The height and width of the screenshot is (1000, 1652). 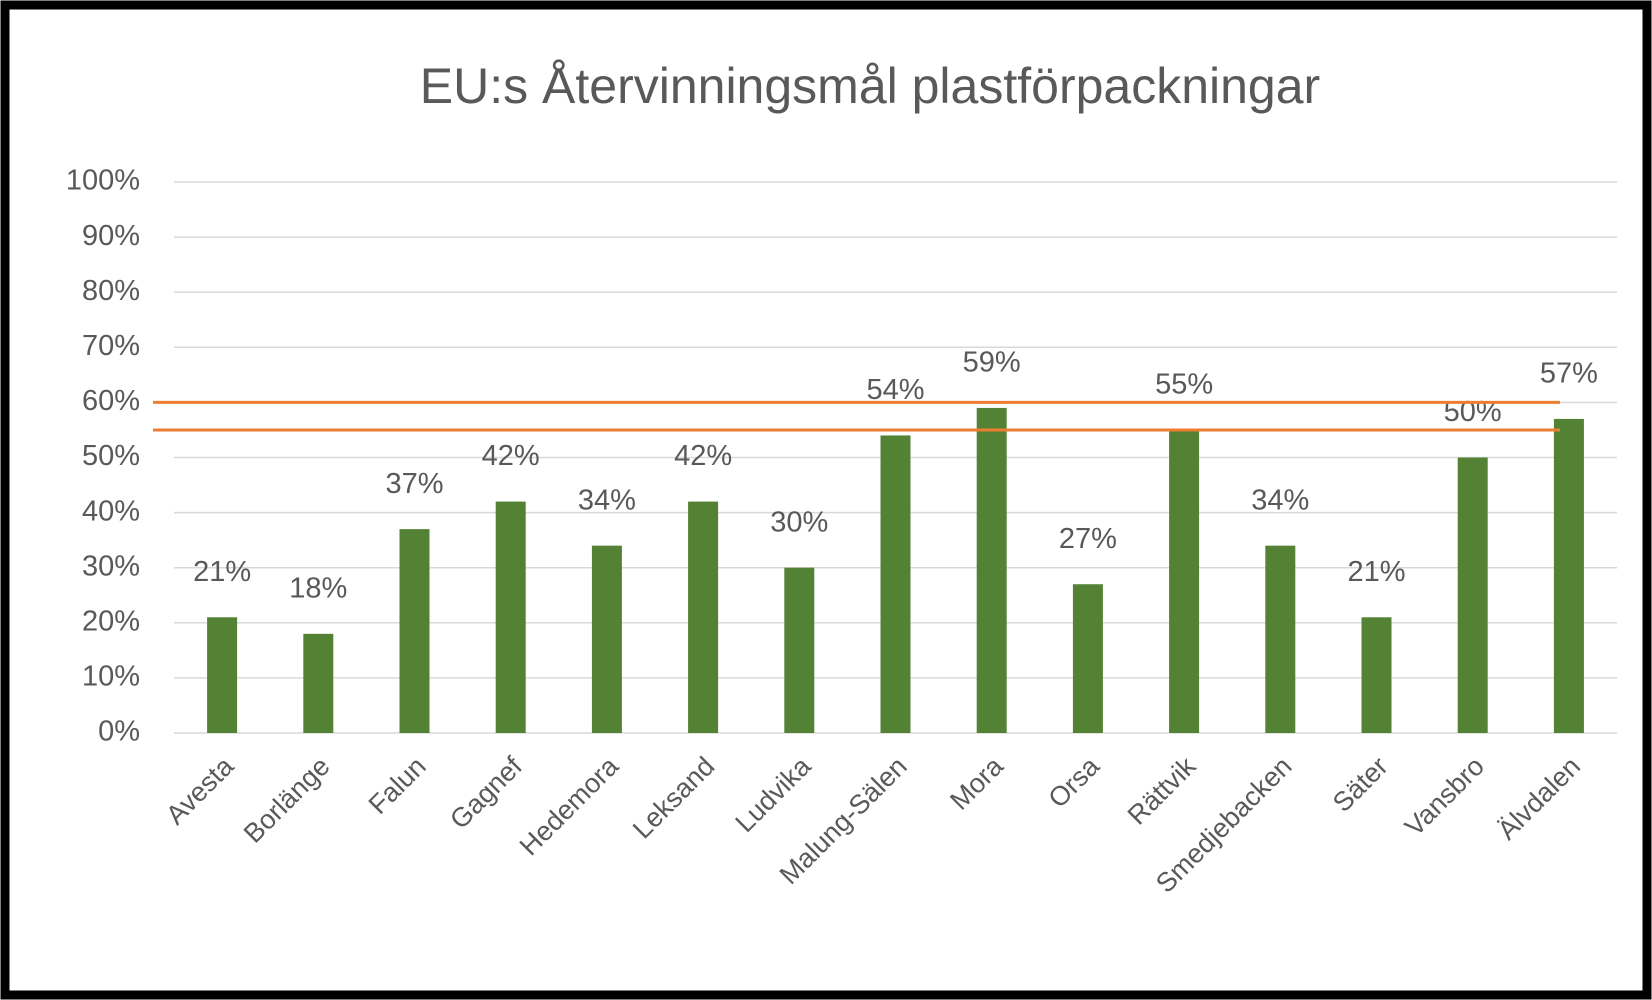 I want to click on chart-title: EU:s Återvinningsmål plastförpackningar, so click(x=870, y=86).